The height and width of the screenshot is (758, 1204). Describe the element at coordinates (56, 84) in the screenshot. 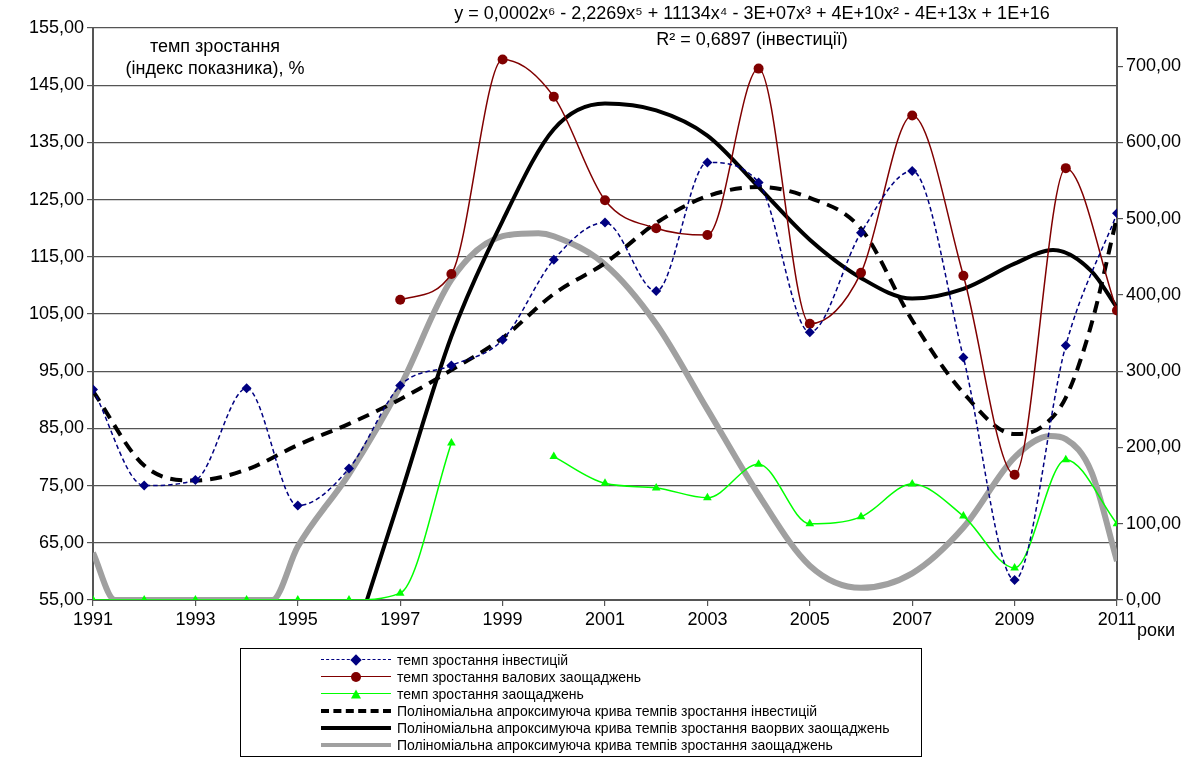

I see `y-tick-label: 145,00` at that location.